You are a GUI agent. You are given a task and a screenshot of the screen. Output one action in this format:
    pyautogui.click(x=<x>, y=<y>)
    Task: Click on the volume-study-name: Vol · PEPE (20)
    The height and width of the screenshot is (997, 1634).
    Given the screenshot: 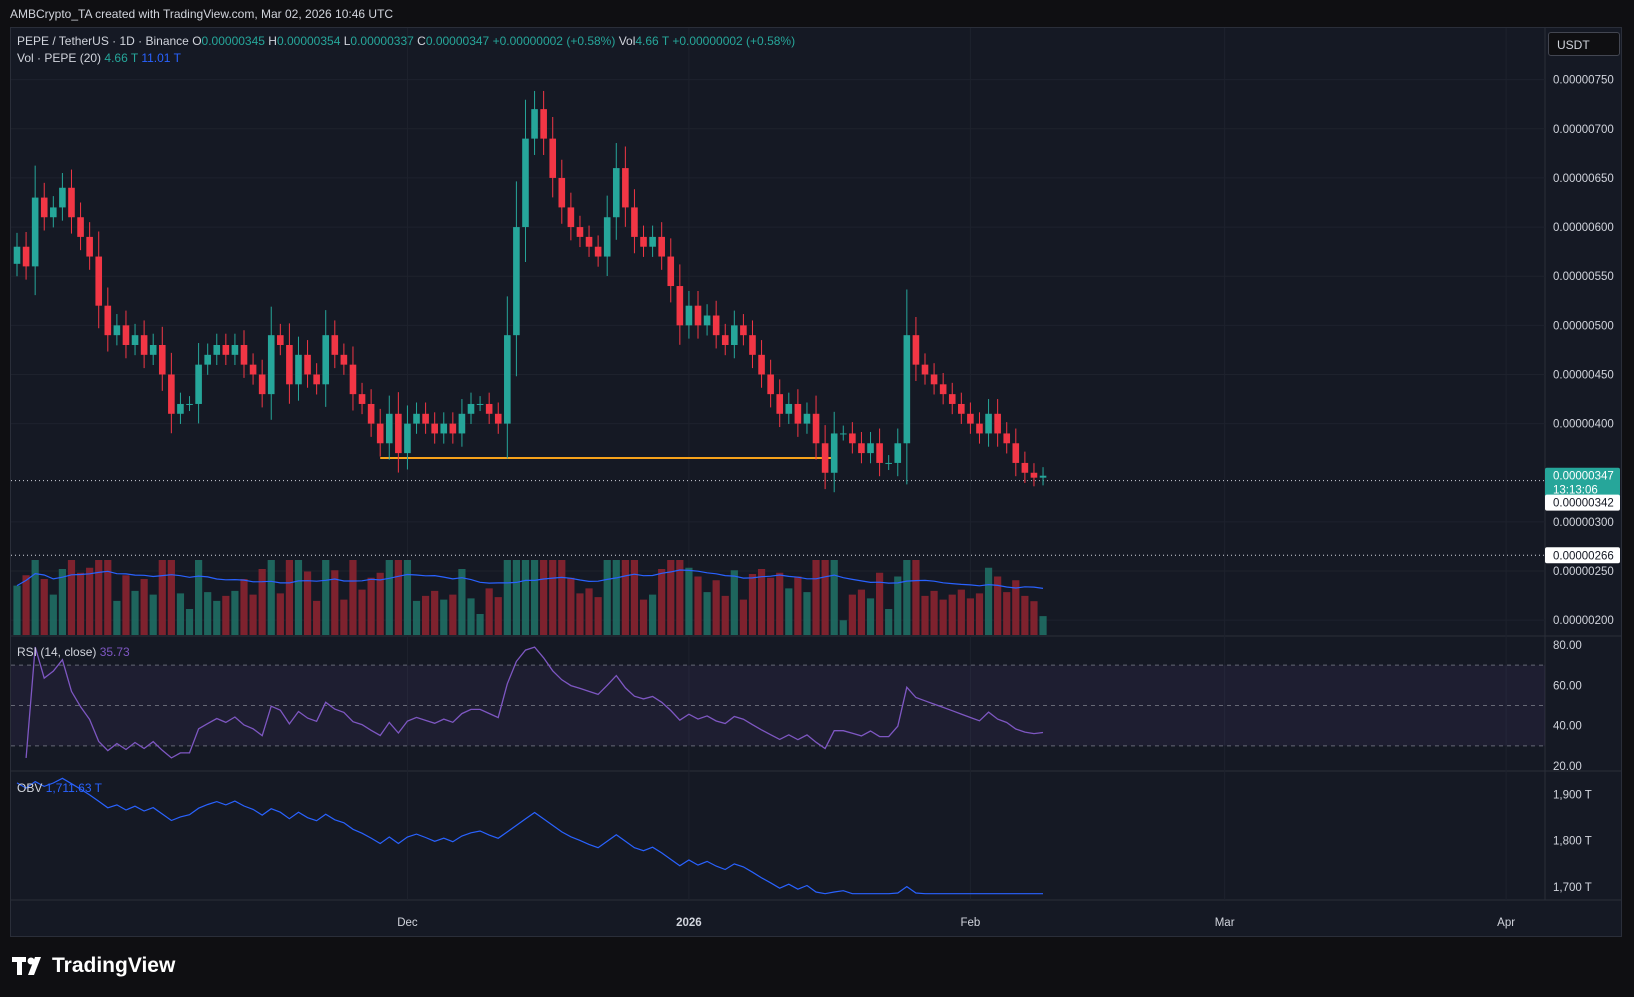 What is the action you would take?
    pyautogui.click(x=59, y=58)
    